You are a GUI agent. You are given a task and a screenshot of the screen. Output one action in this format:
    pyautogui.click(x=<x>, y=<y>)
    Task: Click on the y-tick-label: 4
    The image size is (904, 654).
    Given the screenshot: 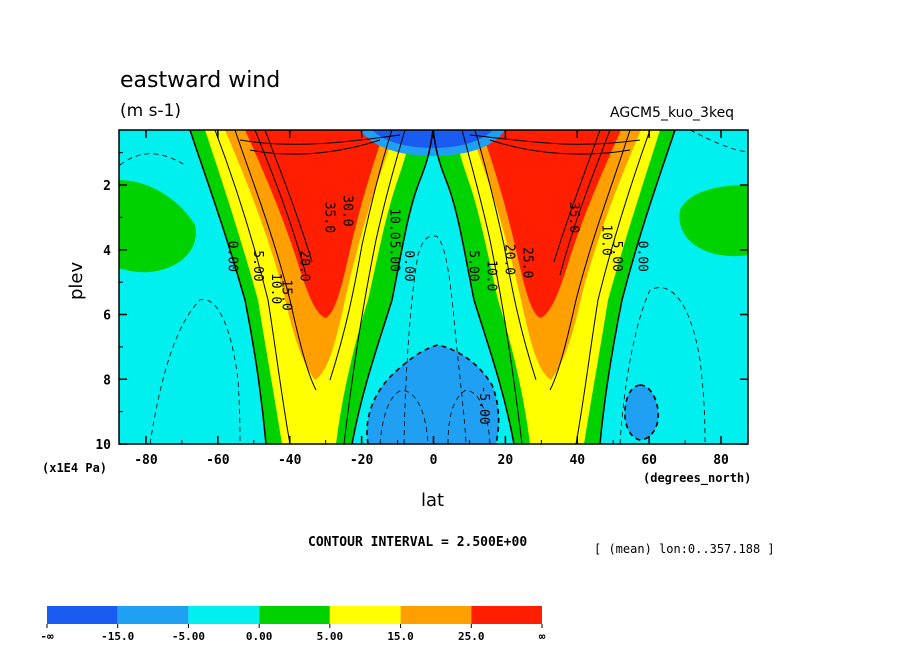 What is the action you would take?
    pyautogui.click(x=107, y=251)
    